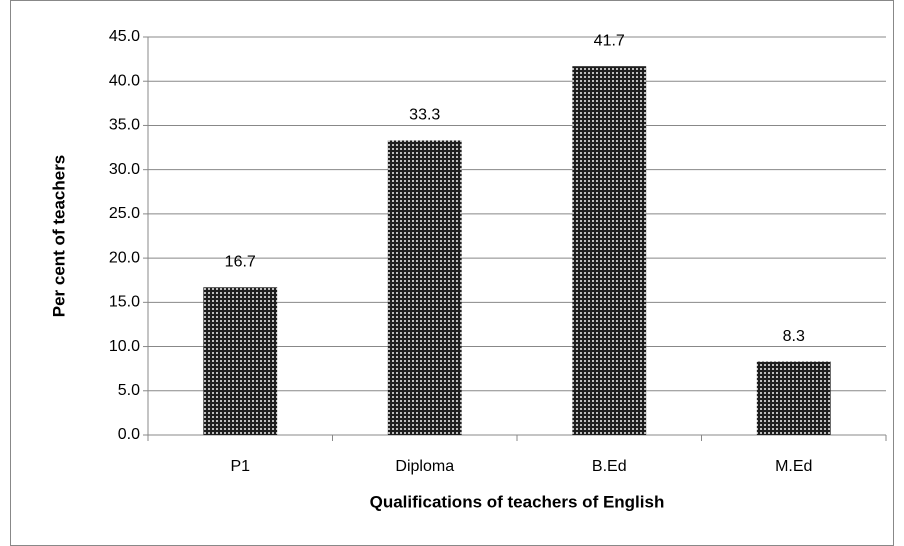  I want to click on x-tick-label: M.Ed, so click(793, 466).